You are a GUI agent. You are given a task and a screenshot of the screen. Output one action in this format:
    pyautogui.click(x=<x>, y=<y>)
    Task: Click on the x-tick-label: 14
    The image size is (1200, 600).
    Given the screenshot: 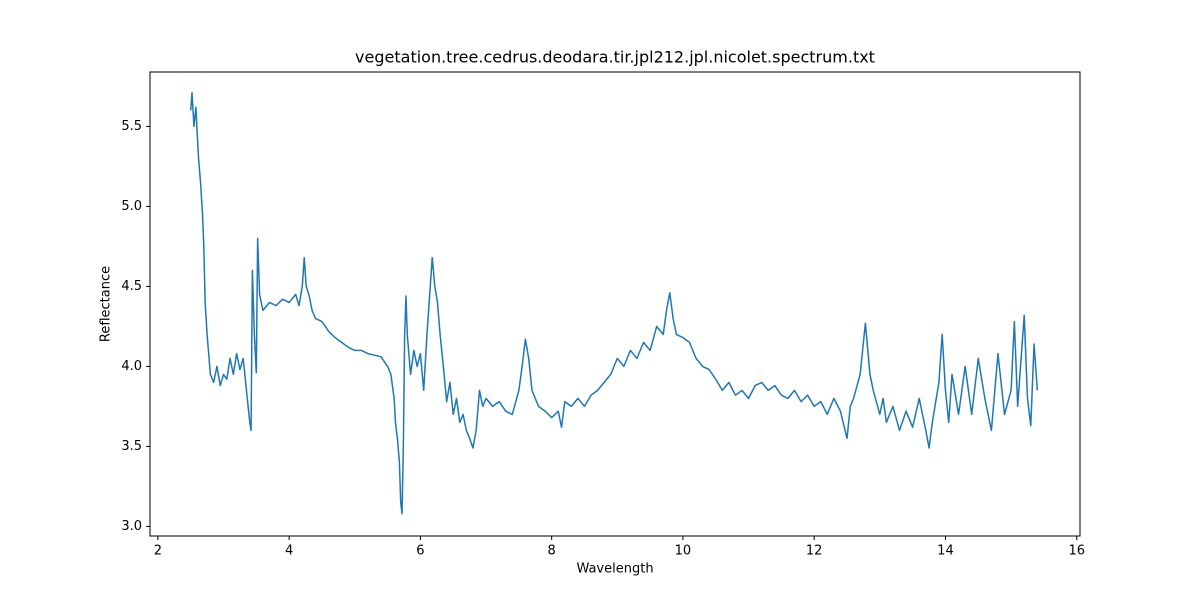 What is the action you would take?
    pyautogui.click(x=945, y=551)
    